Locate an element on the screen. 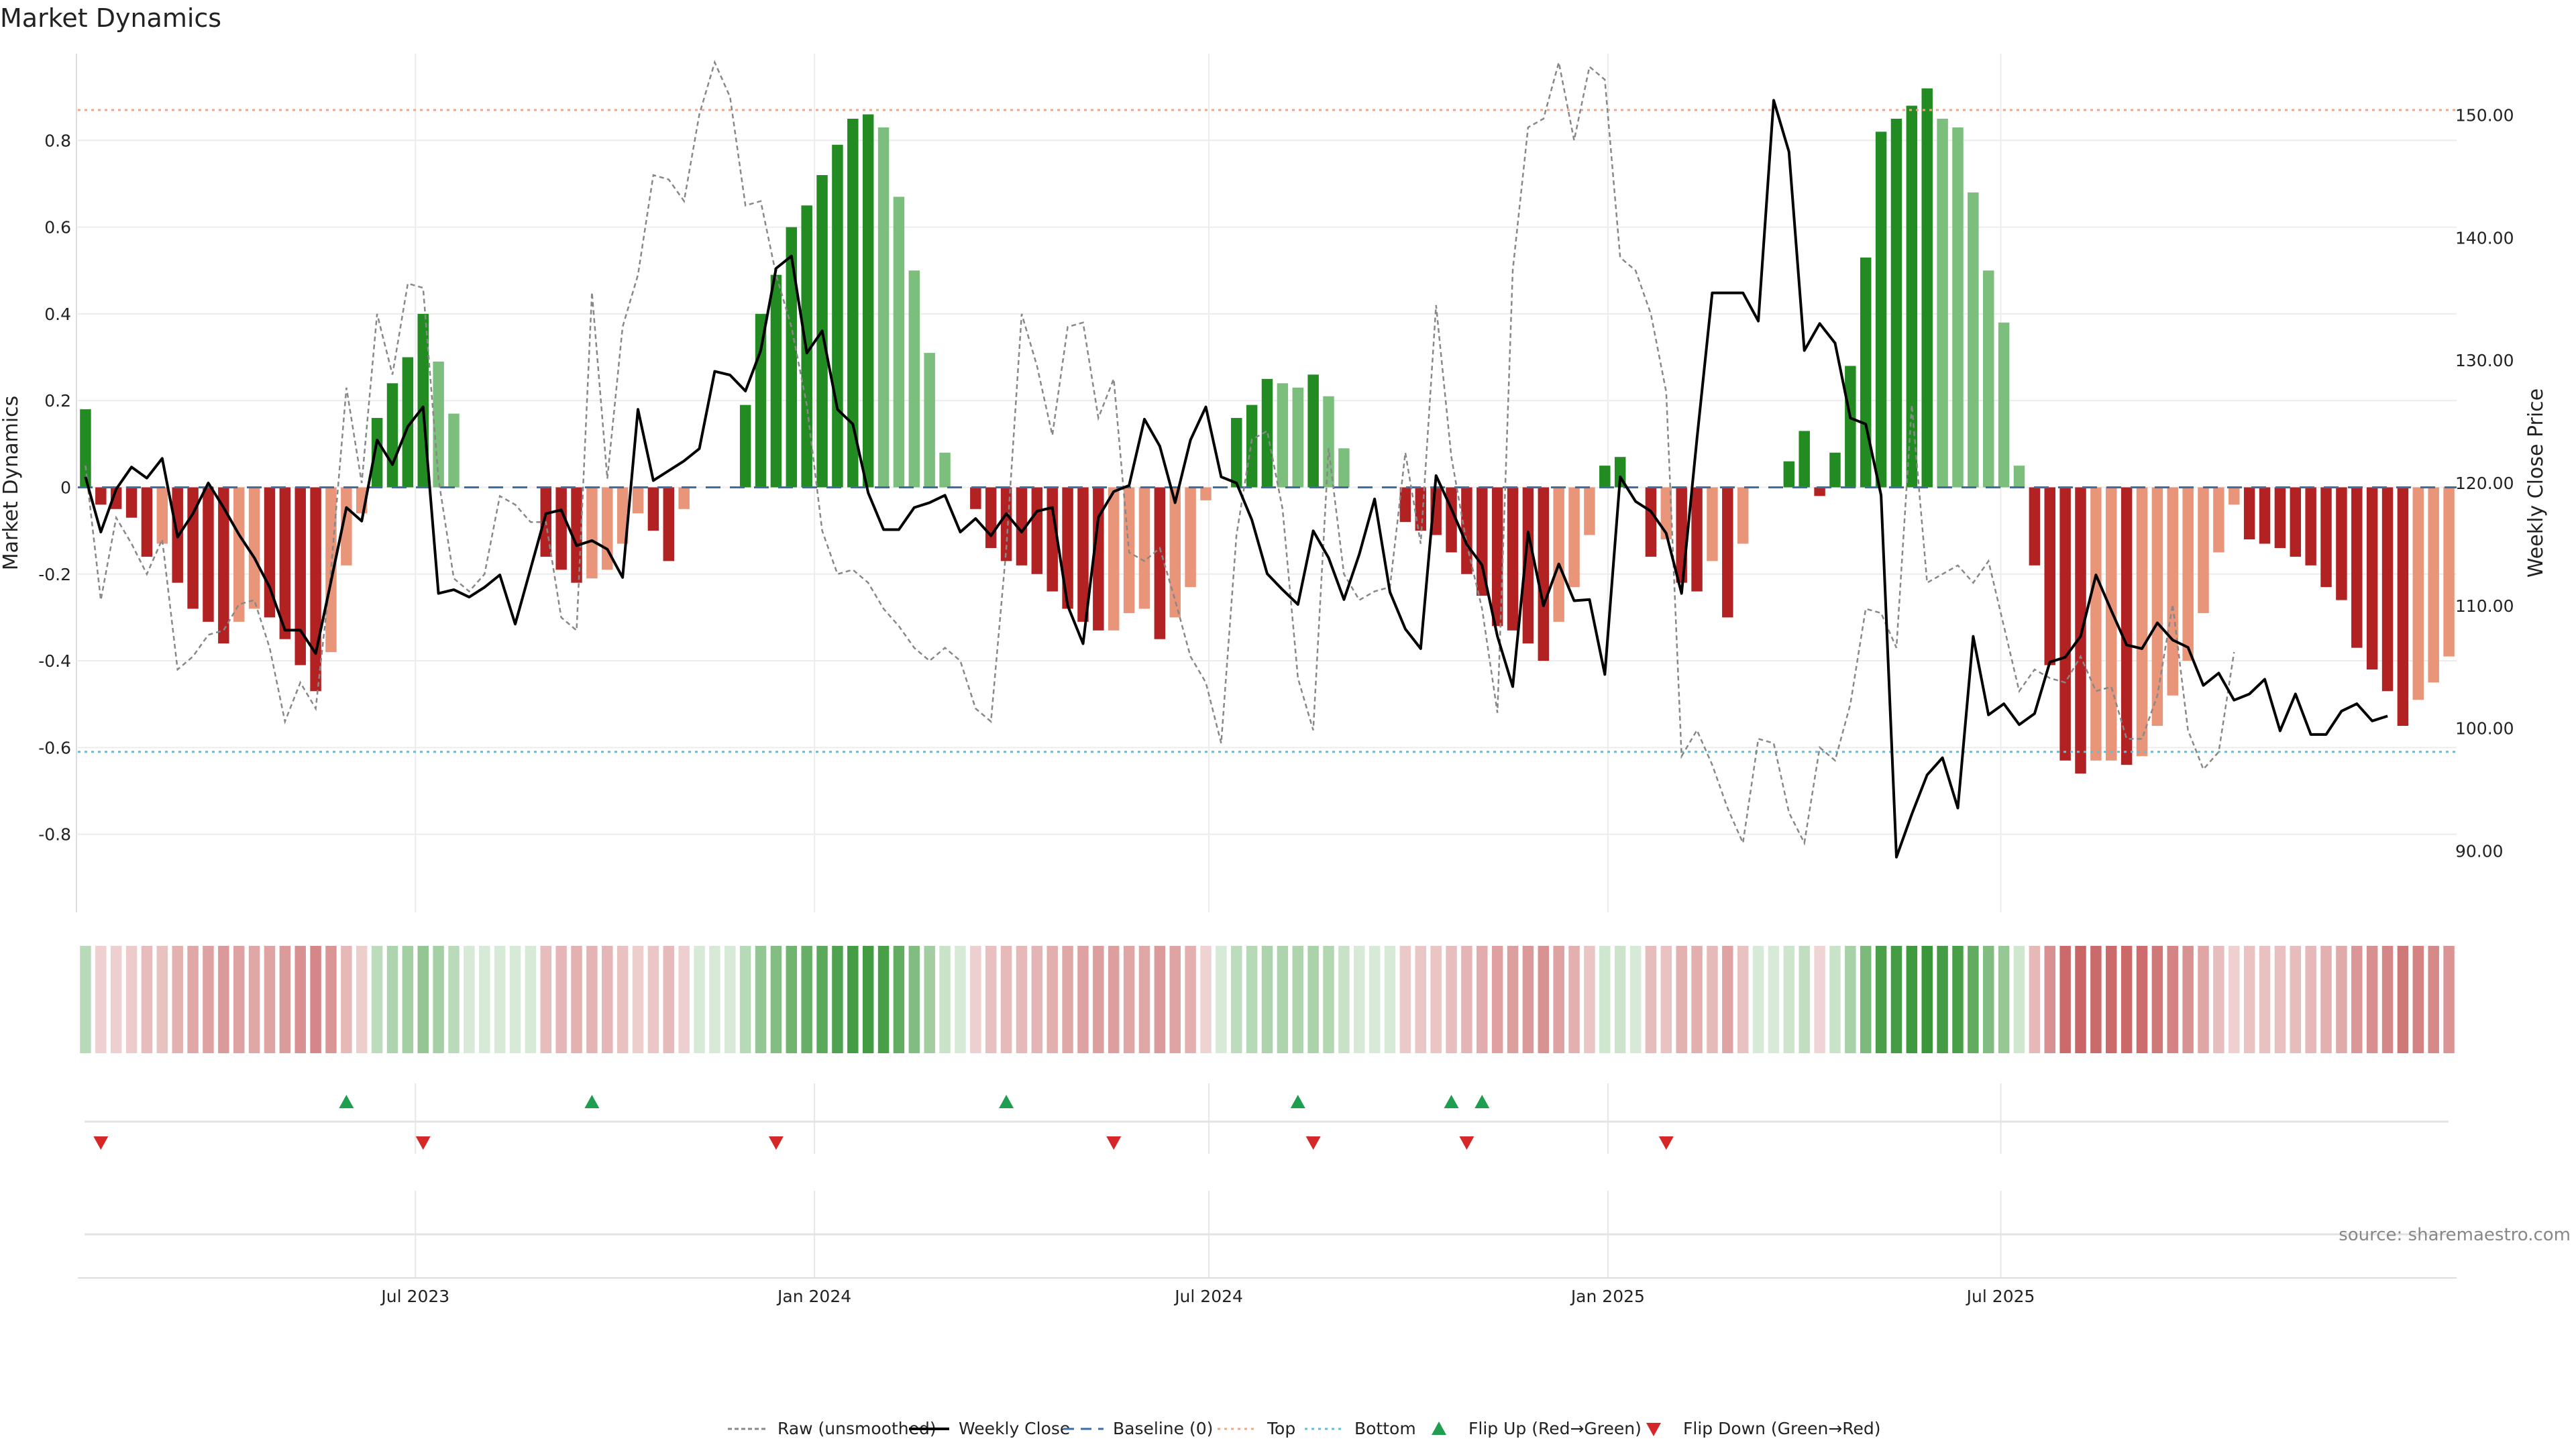 The image size is (2576, 1449). x-tick-label: Jul 2025 is located at coordinates (2000, 1296).